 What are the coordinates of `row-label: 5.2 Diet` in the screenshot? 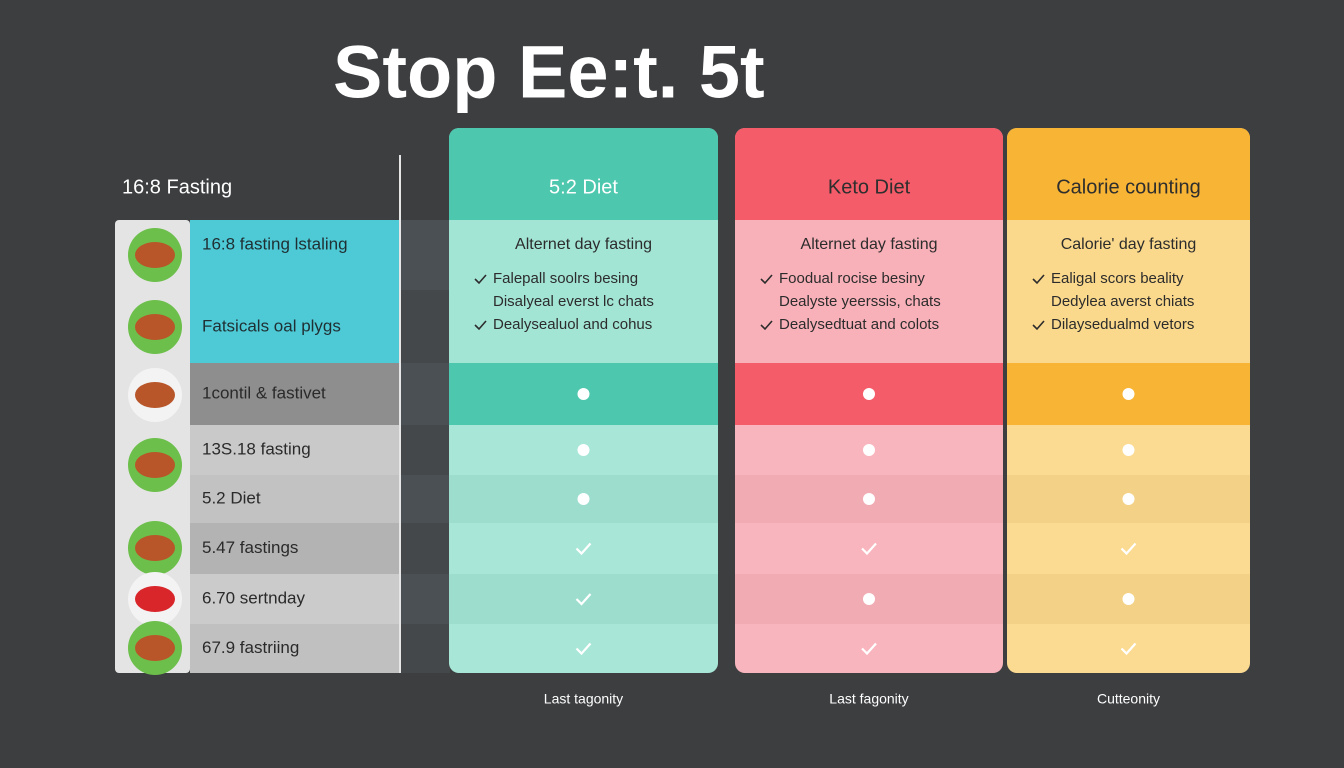 It's located at (231, 497).